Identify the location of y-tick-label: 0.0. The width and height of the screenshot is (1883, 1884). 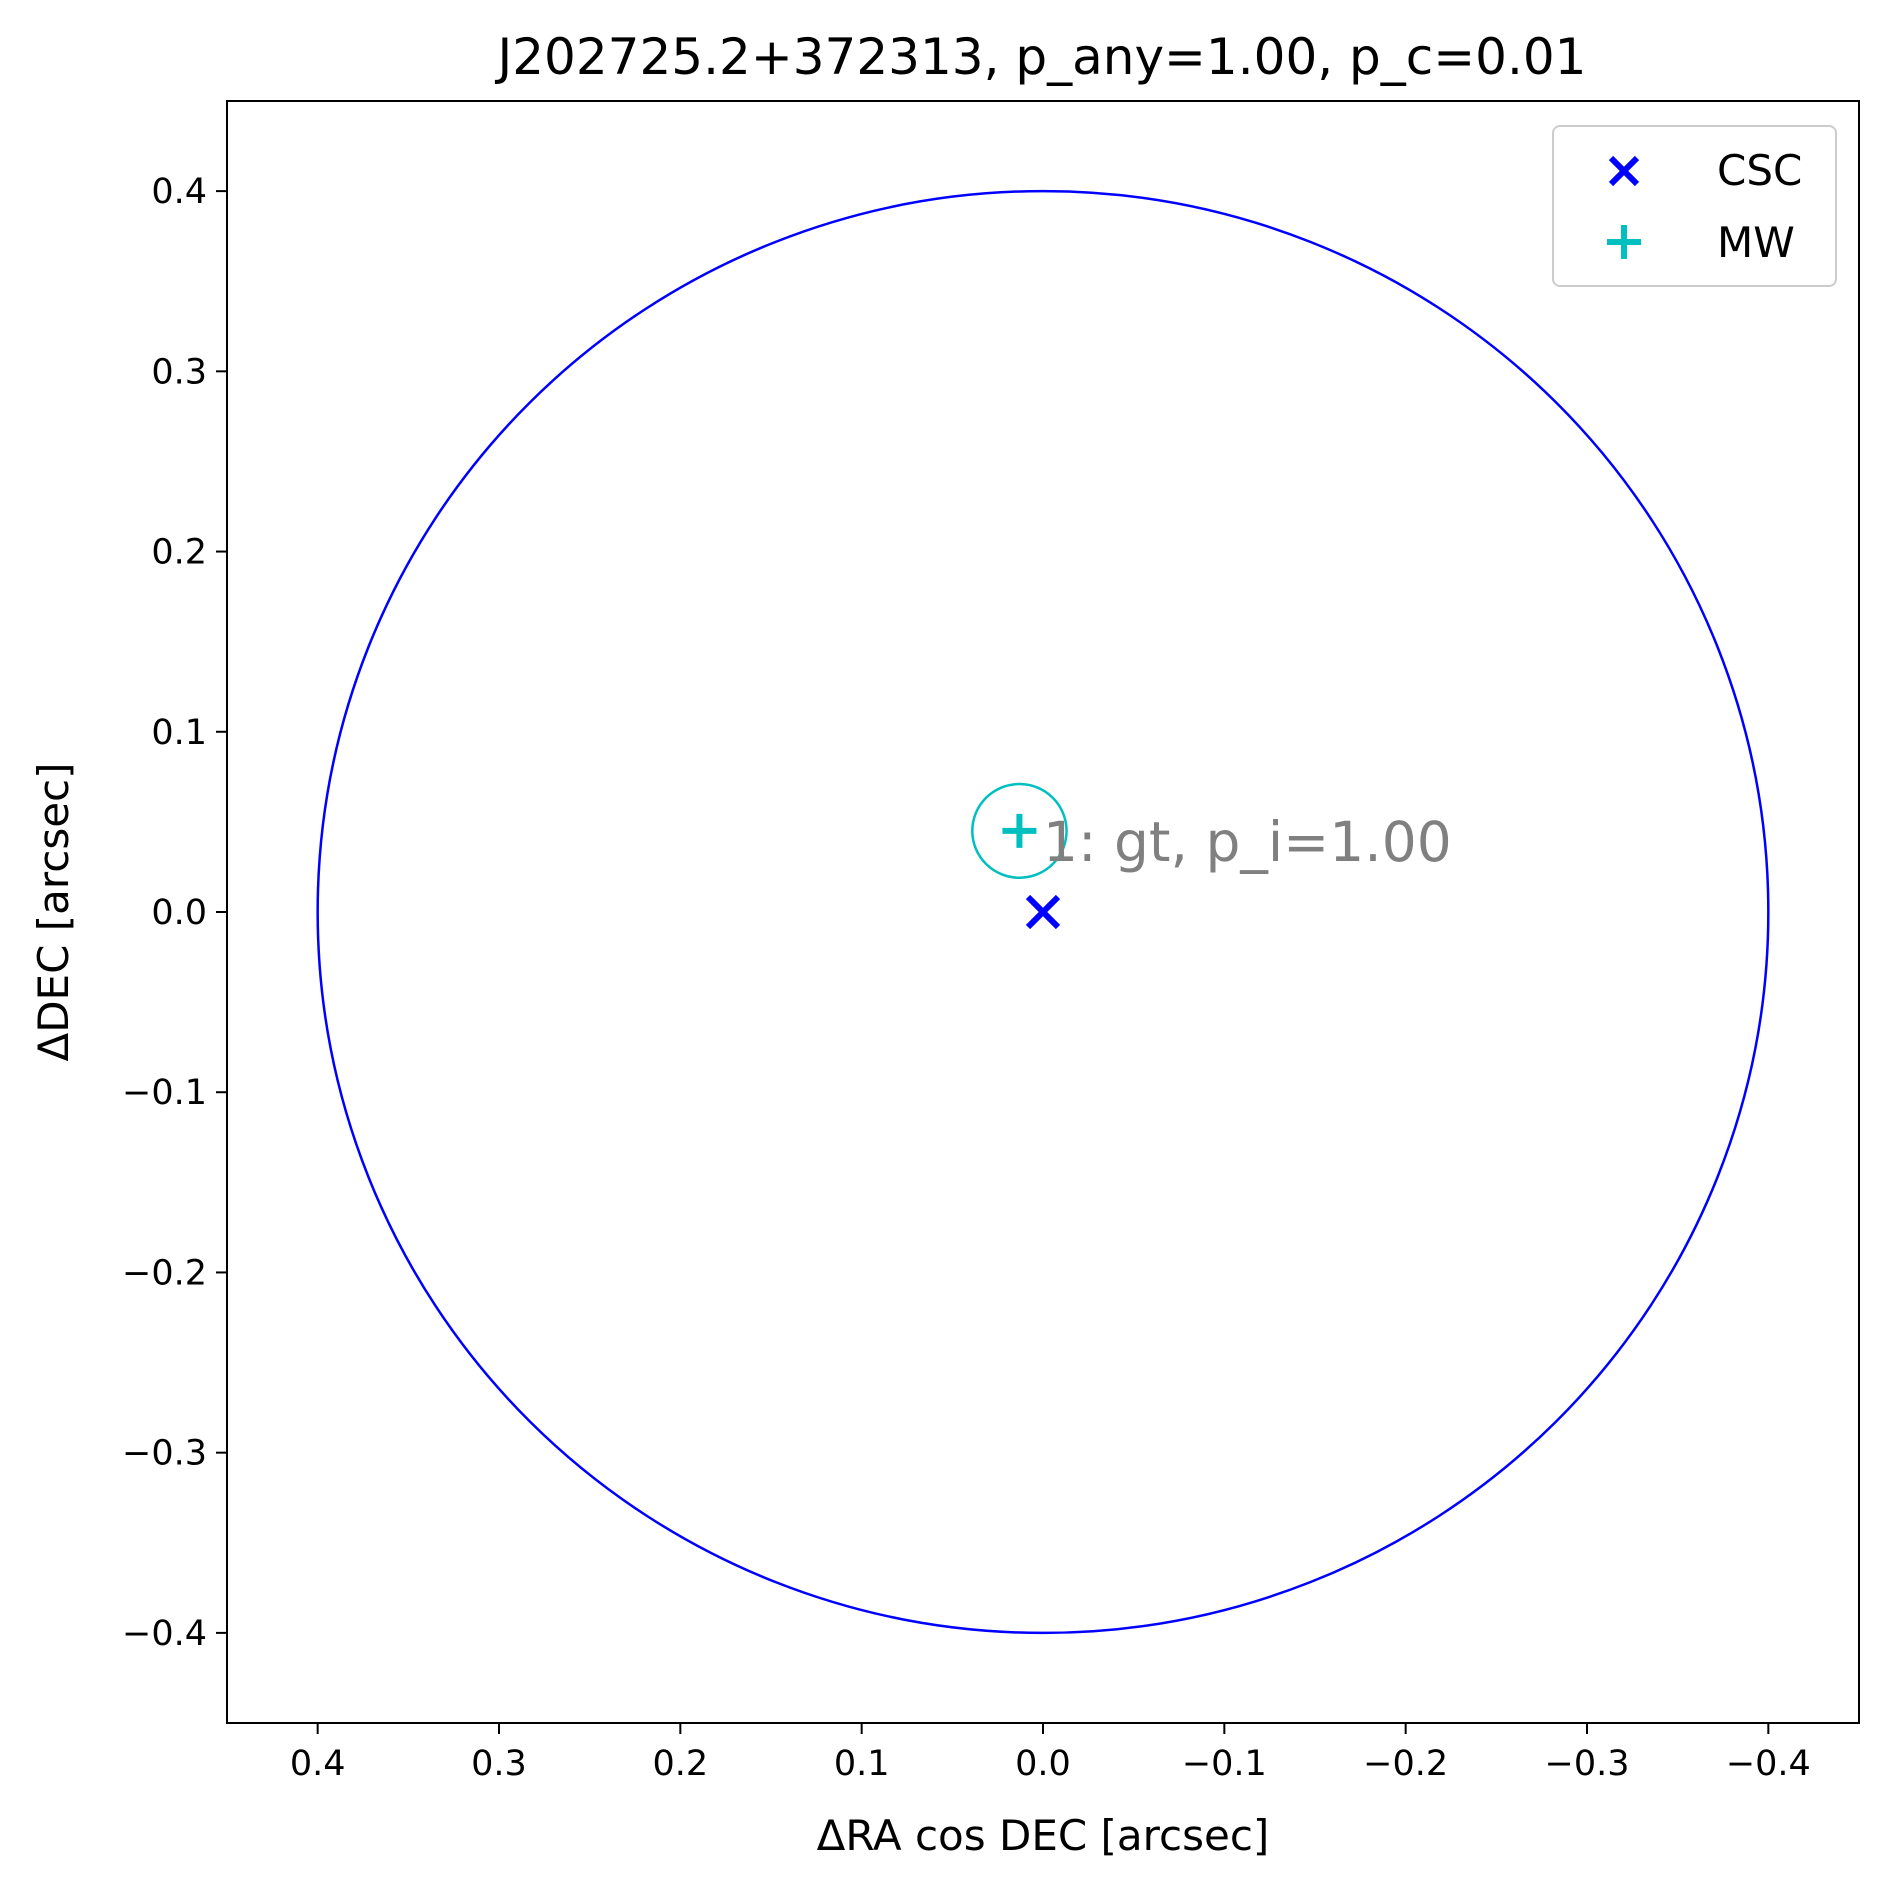
(179, 913).